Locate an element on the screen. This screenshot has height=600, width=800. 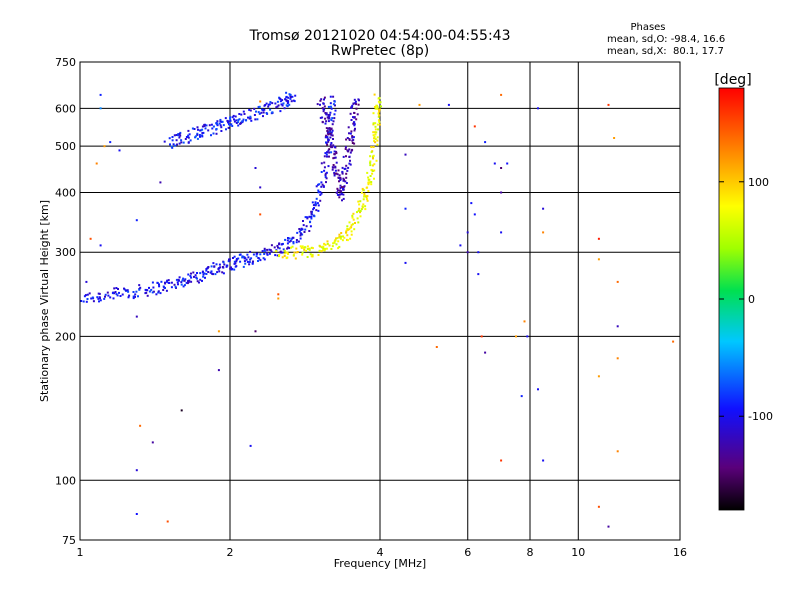
y-tick-label: 75 is located at coordinates (69, 540).